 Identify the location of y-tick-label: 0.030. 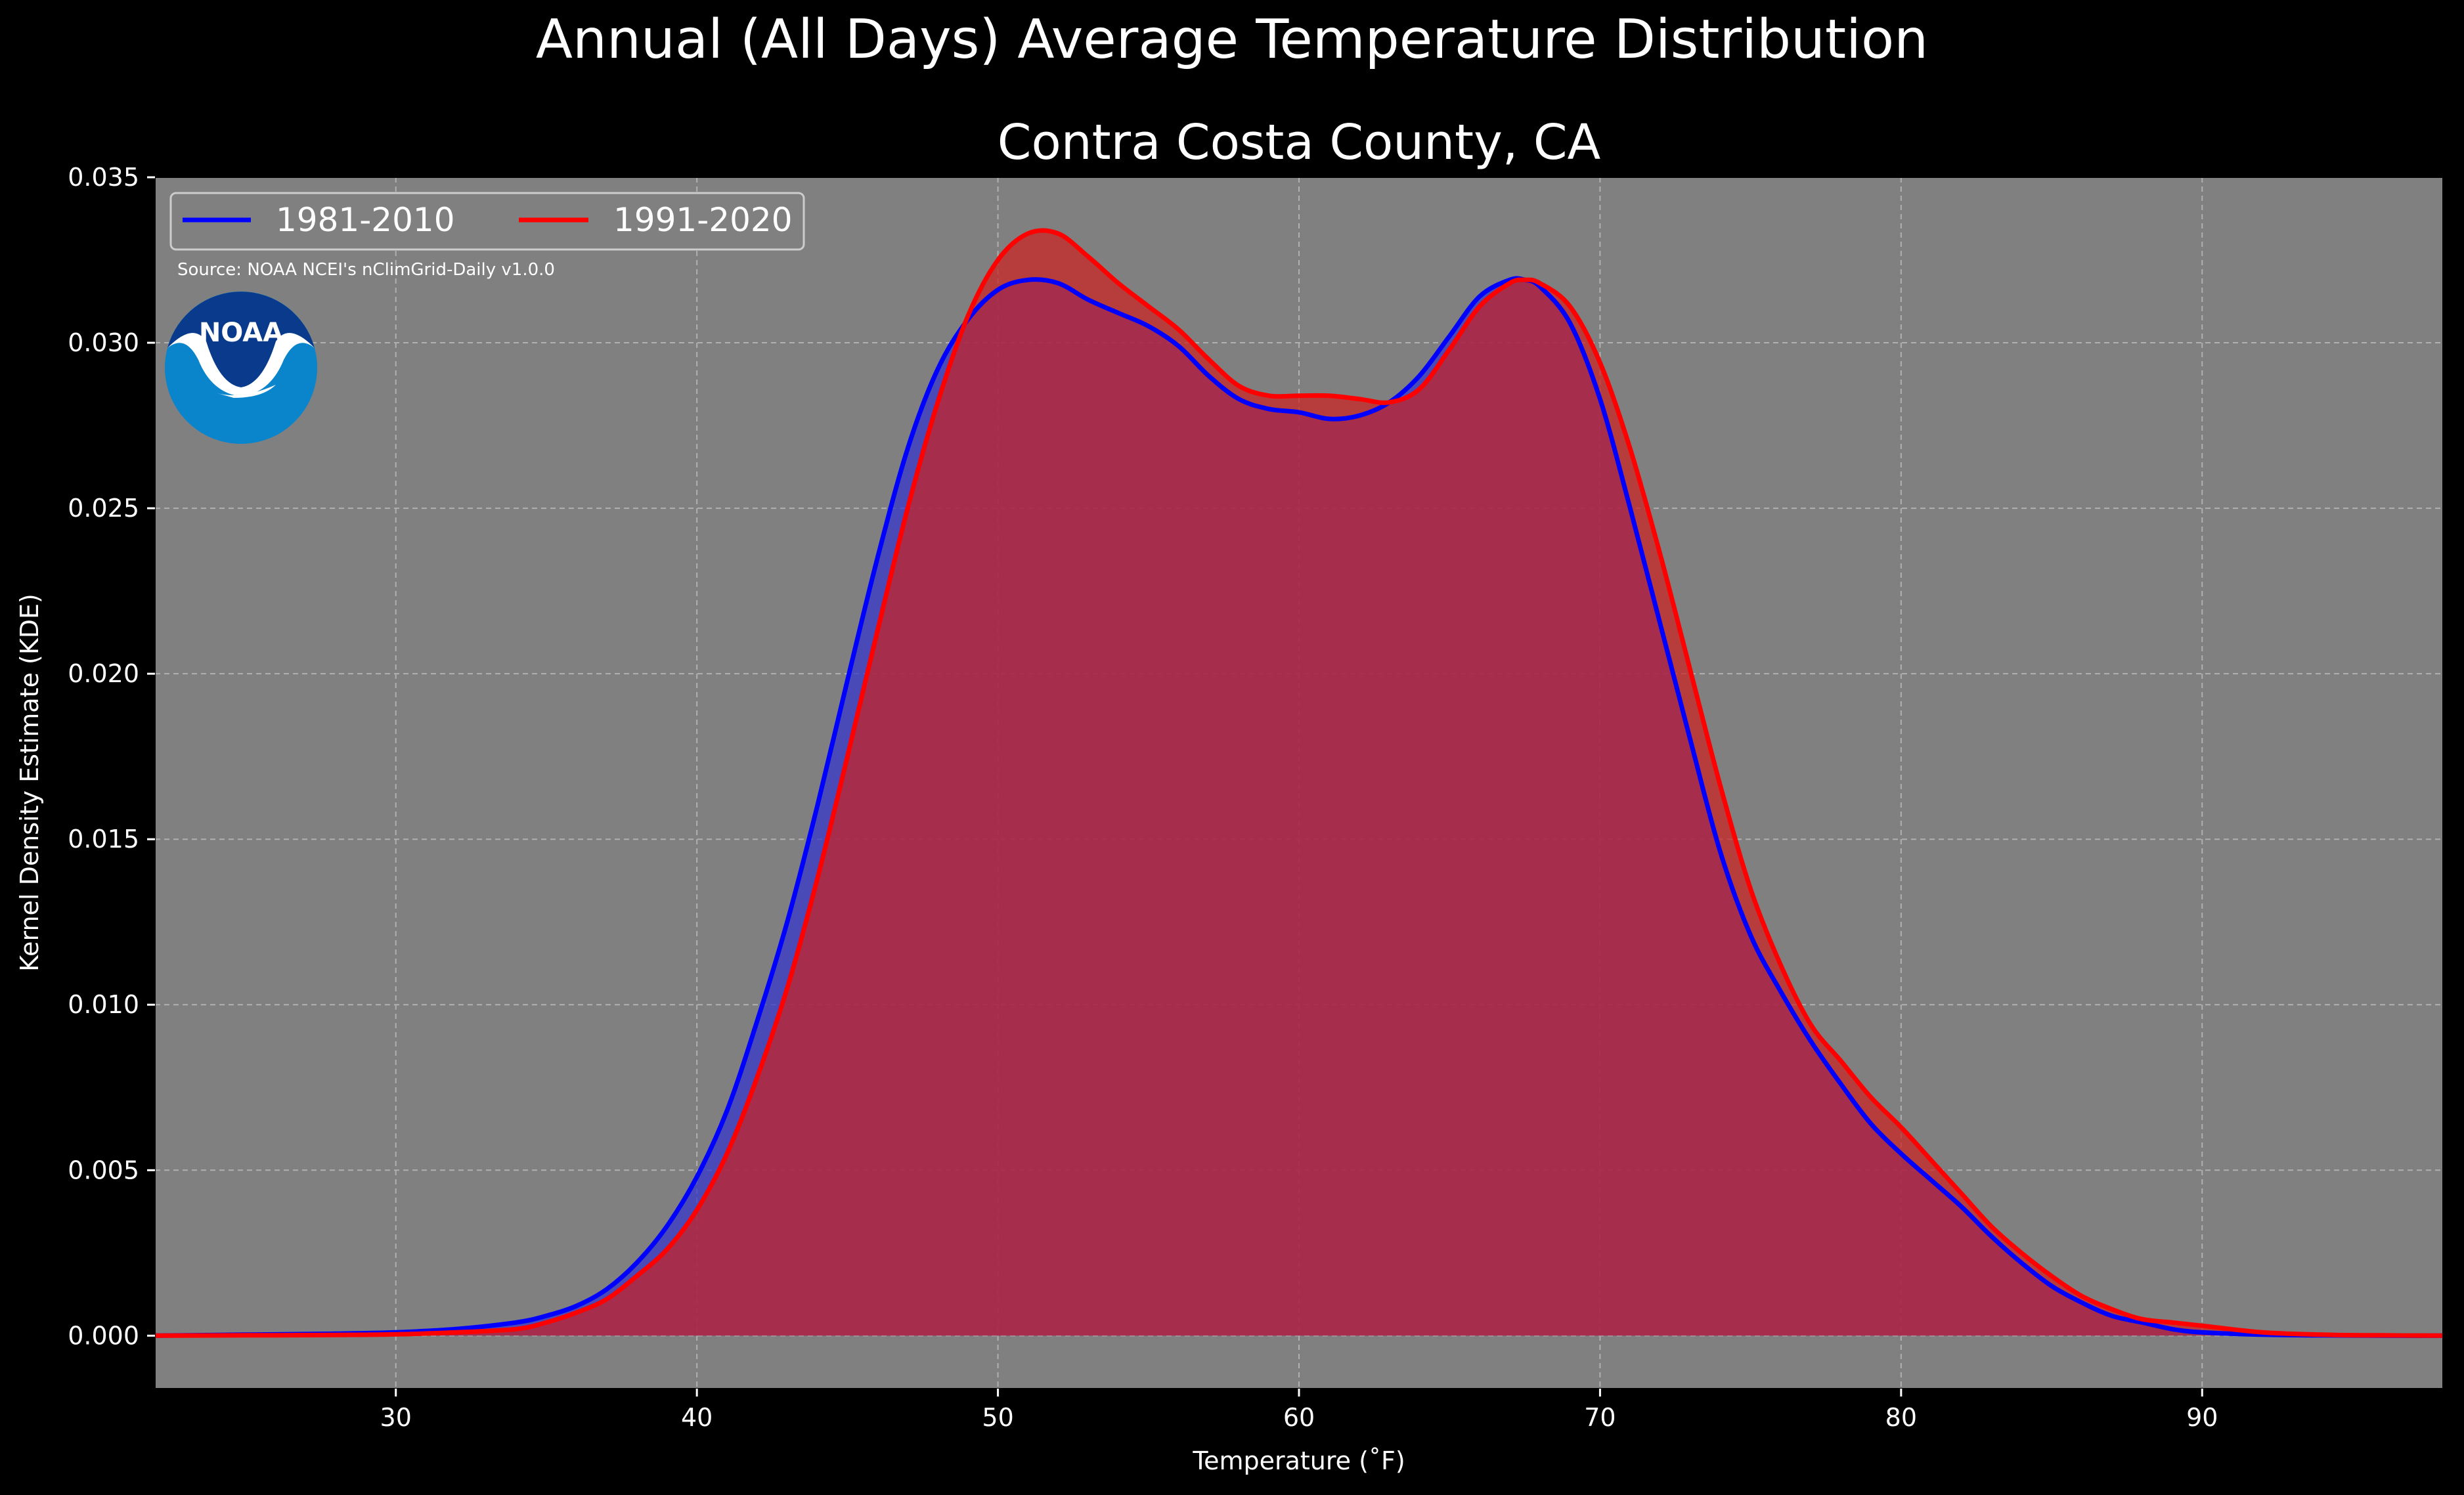
(103, 342).